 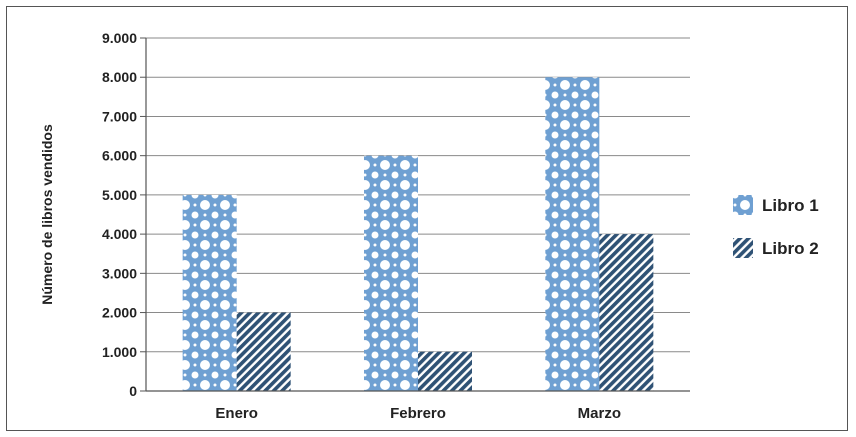 I want to click on legend: Libro 1 Libro 2, so click(x=776, y=226).